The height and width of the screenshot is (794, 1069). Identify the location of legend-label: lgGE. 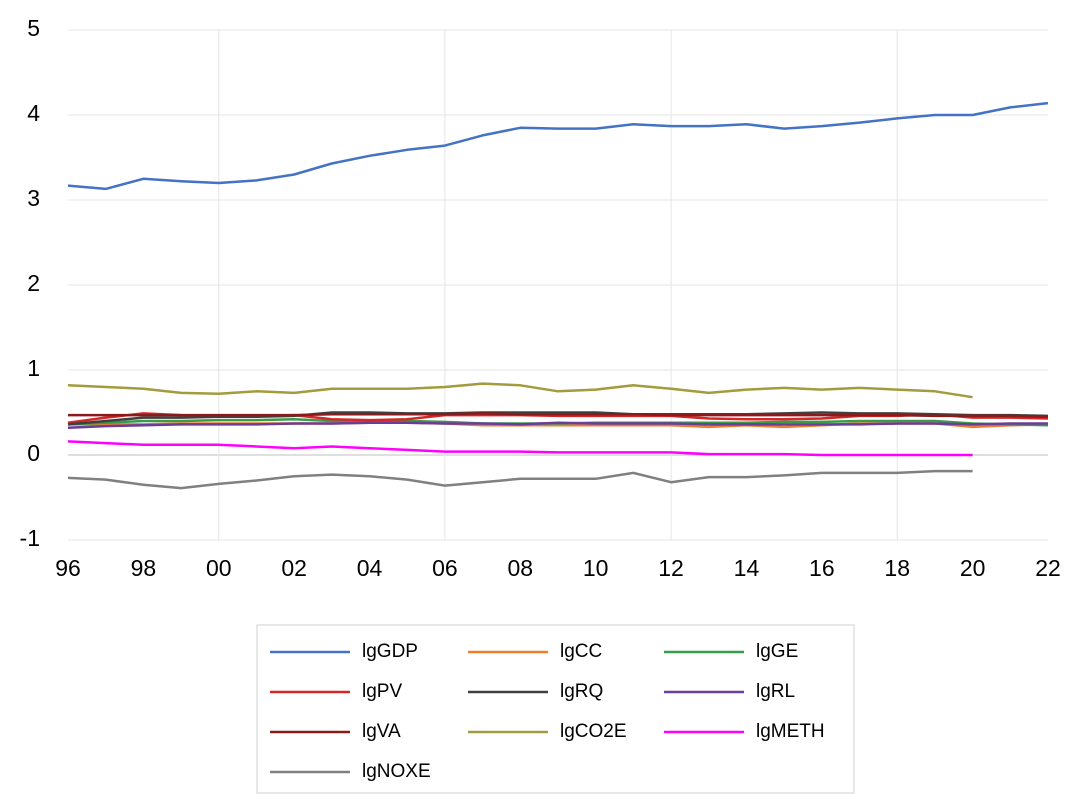
(777, 651).